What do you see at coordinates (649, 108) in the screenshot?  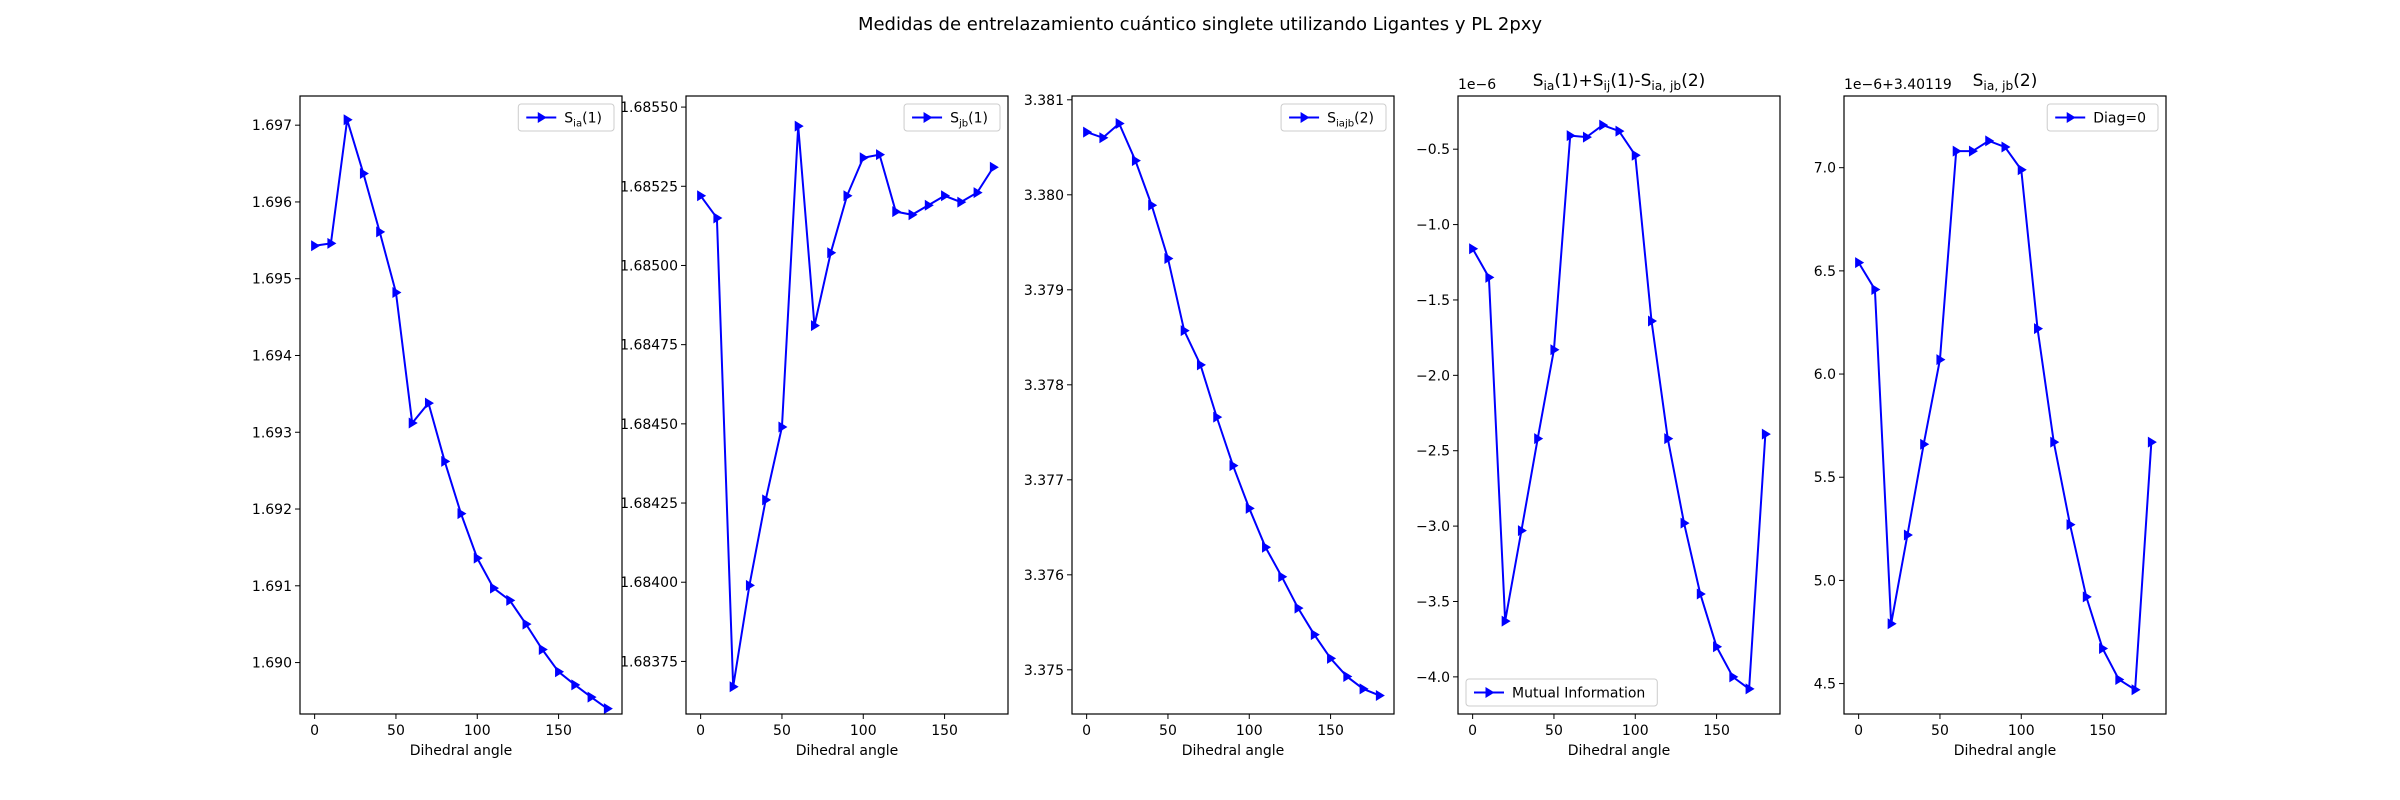 I see `y-tick-label: 1.68550` at bounding box center [649, 108].